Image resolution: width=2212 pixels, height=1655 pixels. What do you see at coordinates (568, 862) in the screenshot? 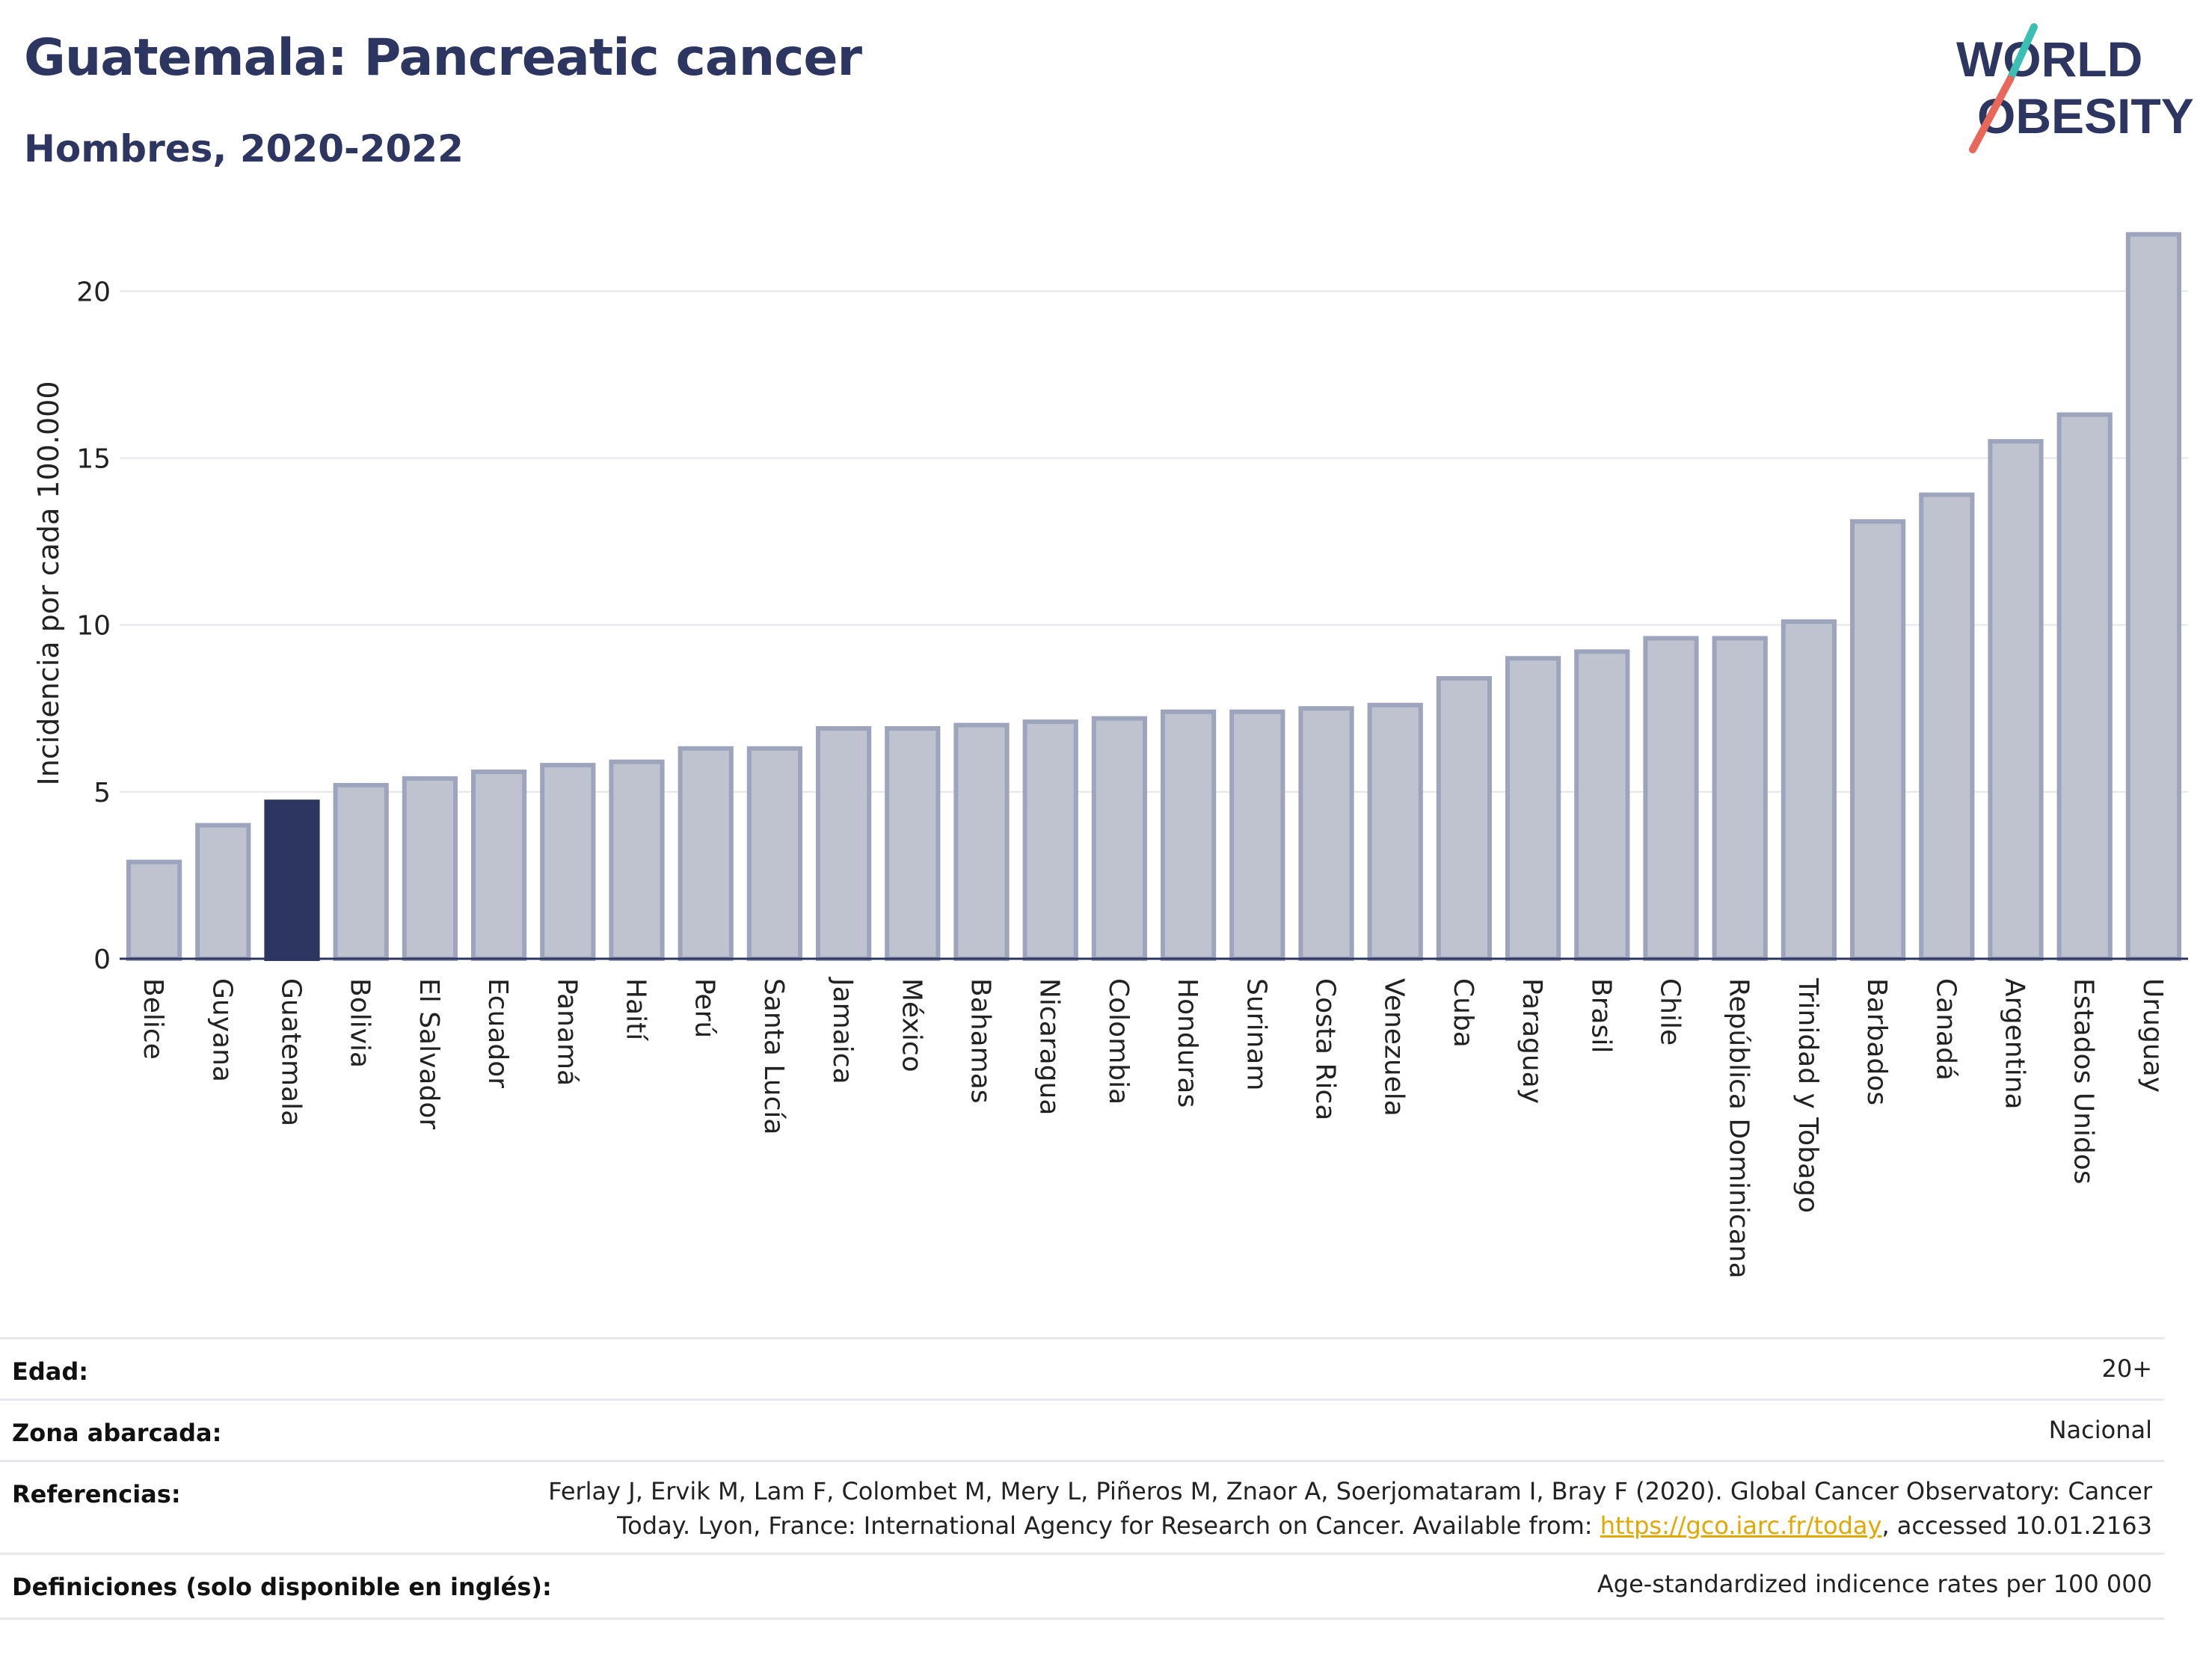
I see `bar-panamá` at bounding box center [568, 862].